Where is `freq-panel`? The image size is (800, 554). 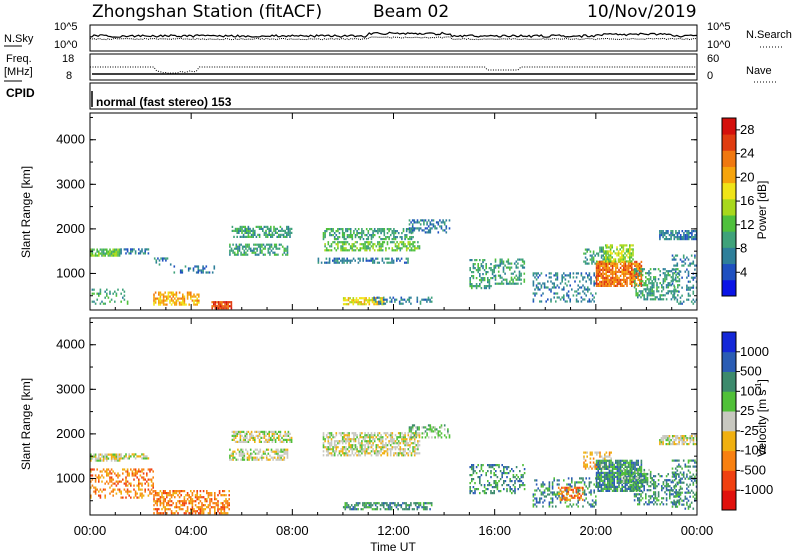 freq-panel is located at coordinates (393, 67).